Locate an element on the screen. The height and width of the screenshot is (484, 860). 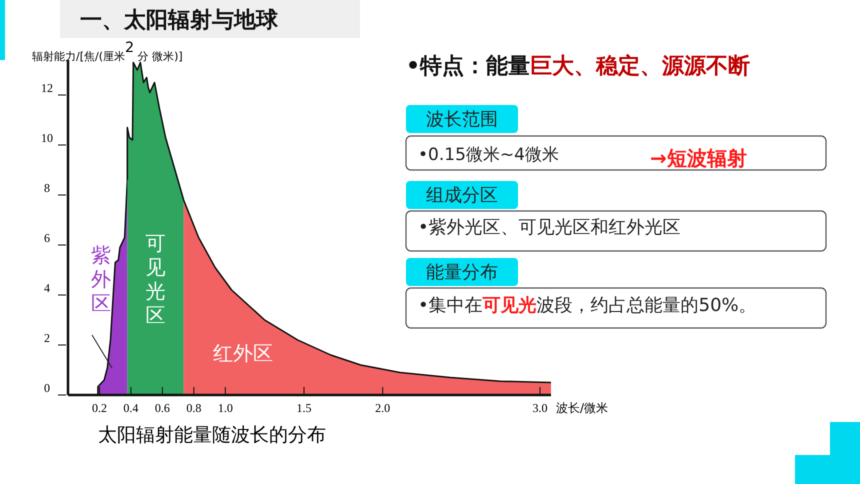
y-tick-label: 4 is located at coordinates (47, 288).